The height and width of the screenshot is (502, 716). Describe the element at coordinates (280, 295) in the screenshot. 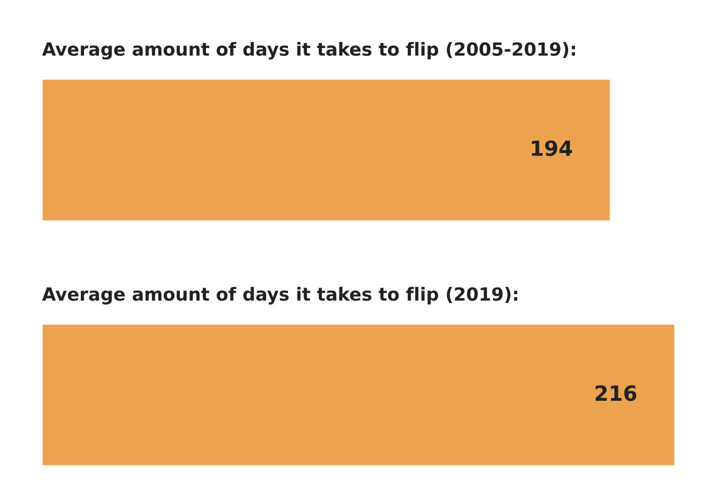

I see `annotation: Average amount of days it takes to flip (2019):` at that location.